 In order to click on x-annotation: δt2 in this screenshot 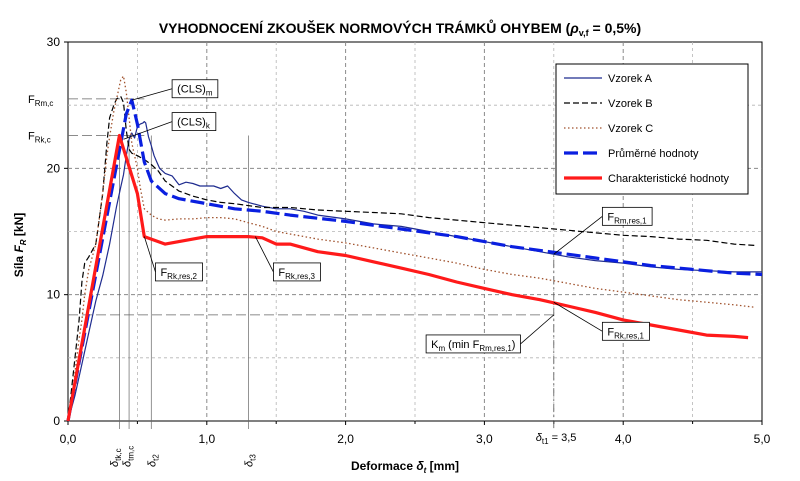, I will do `click(153, 460)`.